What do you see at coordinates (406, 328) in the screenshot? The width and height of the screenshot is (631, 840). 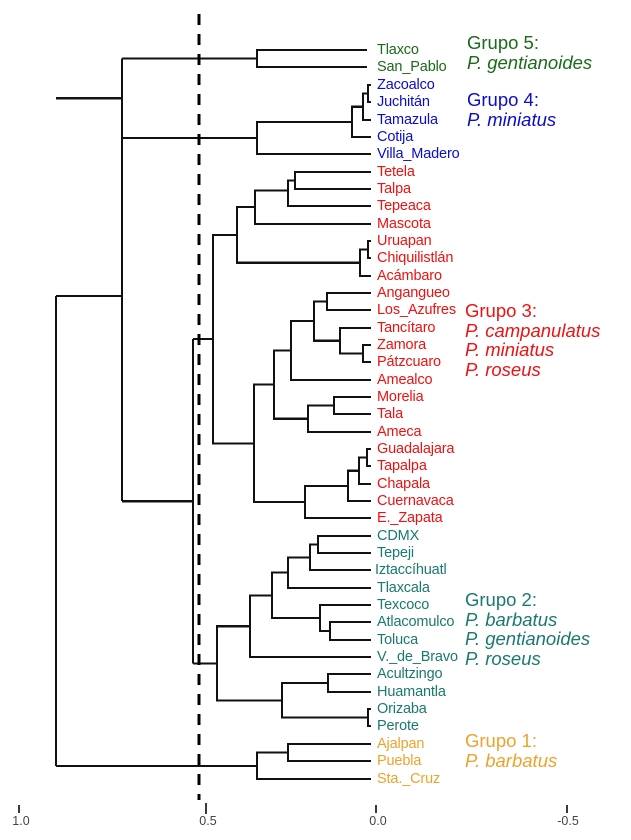 I see `leaf-label: Tancítaro` at bounding box center [406, 328].